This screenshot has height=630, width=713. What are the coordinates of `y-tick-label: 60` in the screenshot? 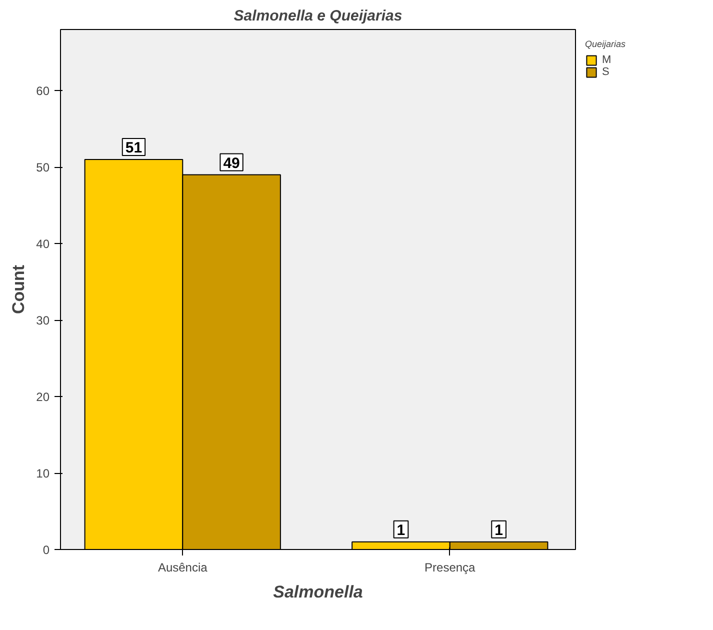 It's located at (43, 91).